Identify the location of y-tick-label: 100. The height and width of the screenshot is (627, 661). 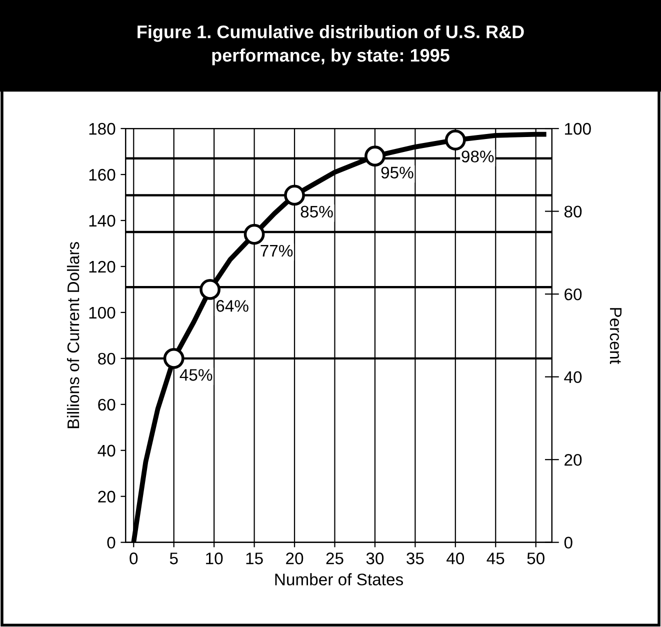
(102, 312).